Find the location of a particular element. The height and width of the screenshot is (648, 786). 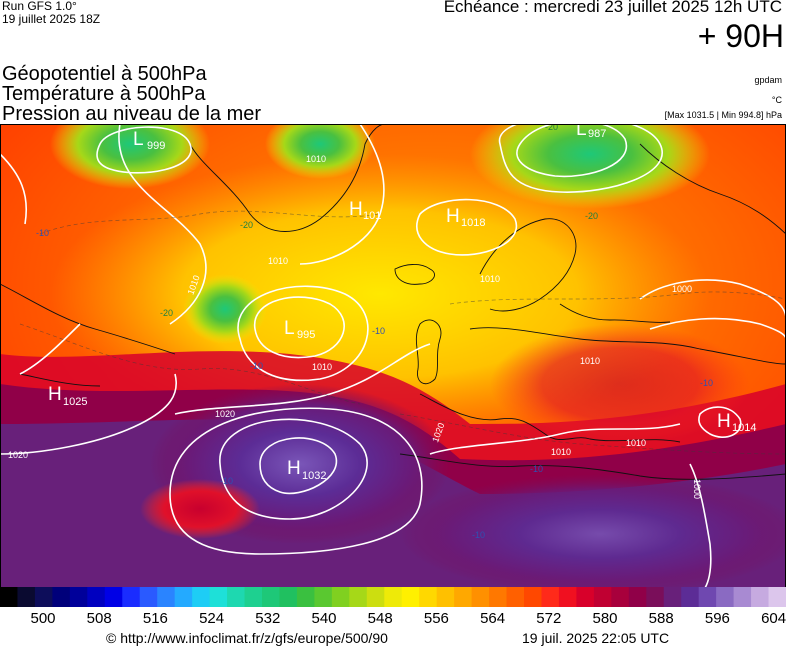

low-center-atlantic: L is located at coordinates (289, 328).